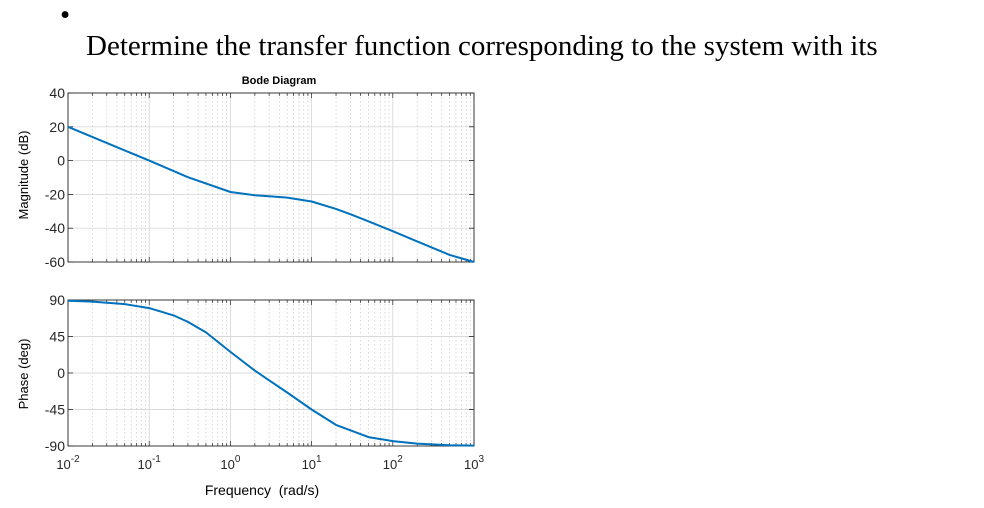 The image size is (984, 508). What do you see at coordinates (61, 373) in the screenshot?
I see `phase-ytick-label: 0` at bounding box center [61, 373].